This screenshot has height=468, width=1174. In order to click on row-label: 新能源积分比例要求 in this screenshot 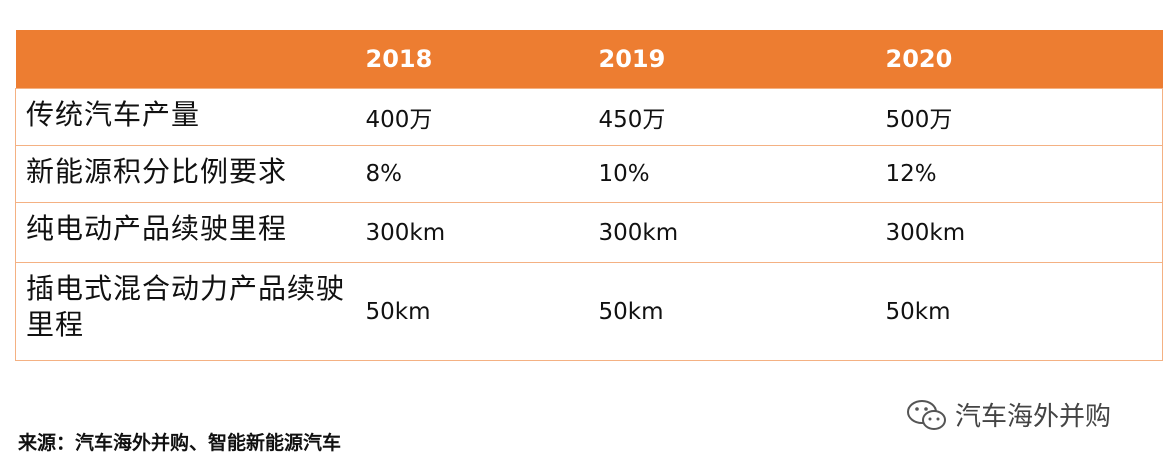, I will do `click(180, 174)`.